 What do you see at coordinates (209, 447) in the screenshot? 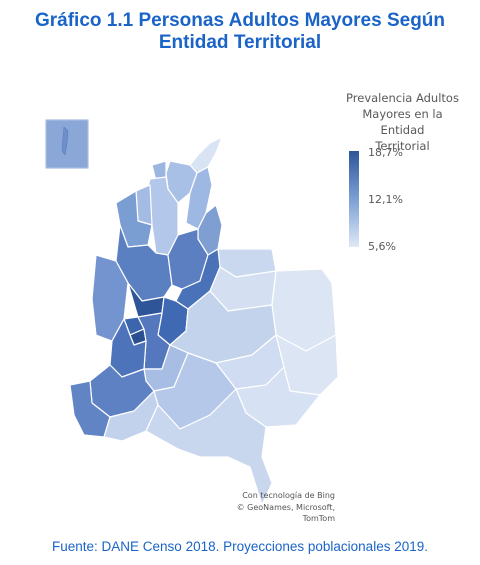
I see `region-amazonas` at bounding box center [209, 447].